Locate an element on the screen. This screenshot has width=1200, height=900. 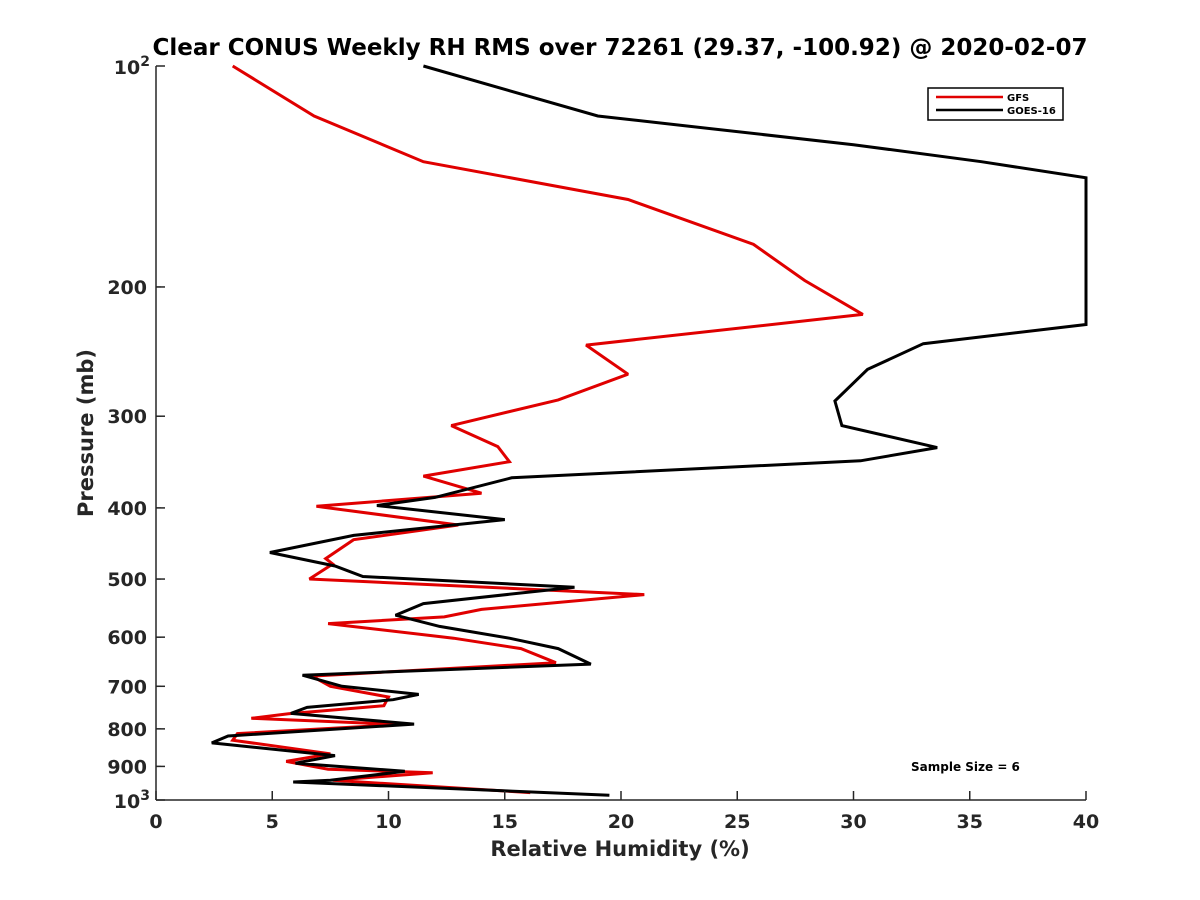
legend-label-goes16: GOES-16 is located at coordinates (1031, 111).